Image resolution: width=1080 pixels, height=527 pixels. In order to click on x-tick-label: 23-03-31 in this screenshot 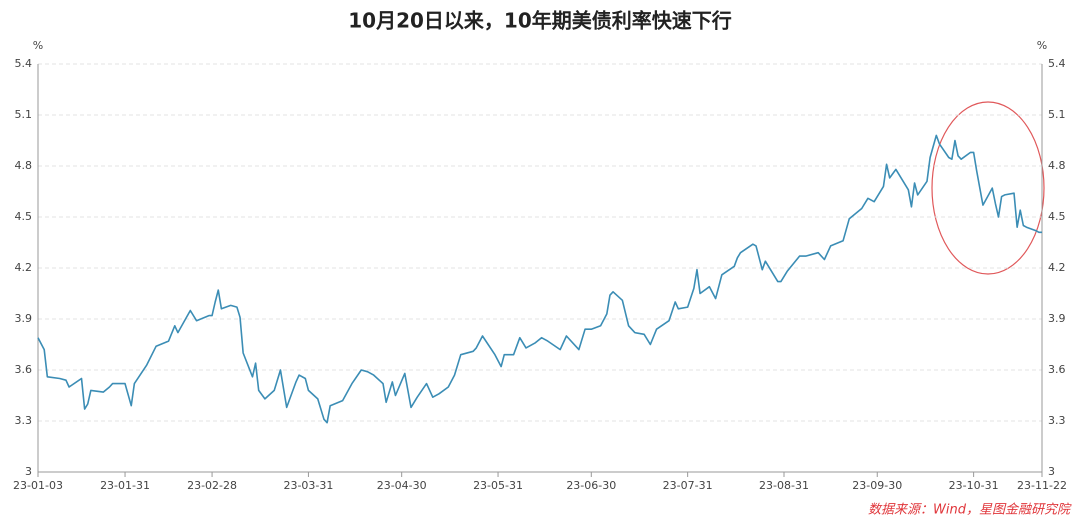, I will do `click(308, 485)`.